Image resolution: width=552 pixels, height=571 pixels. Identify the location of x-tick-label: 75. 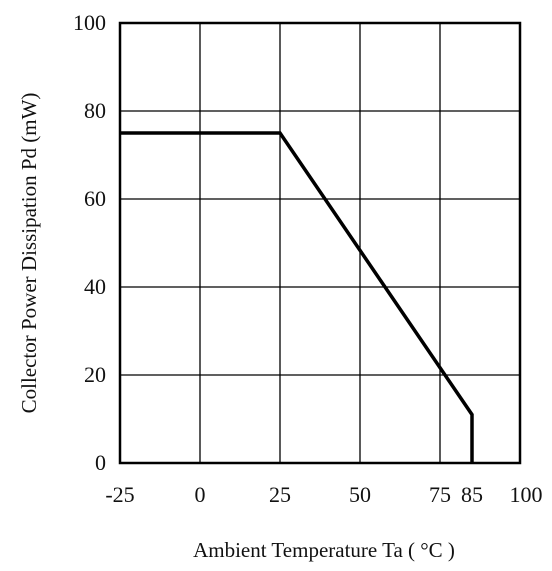
(440, 494).